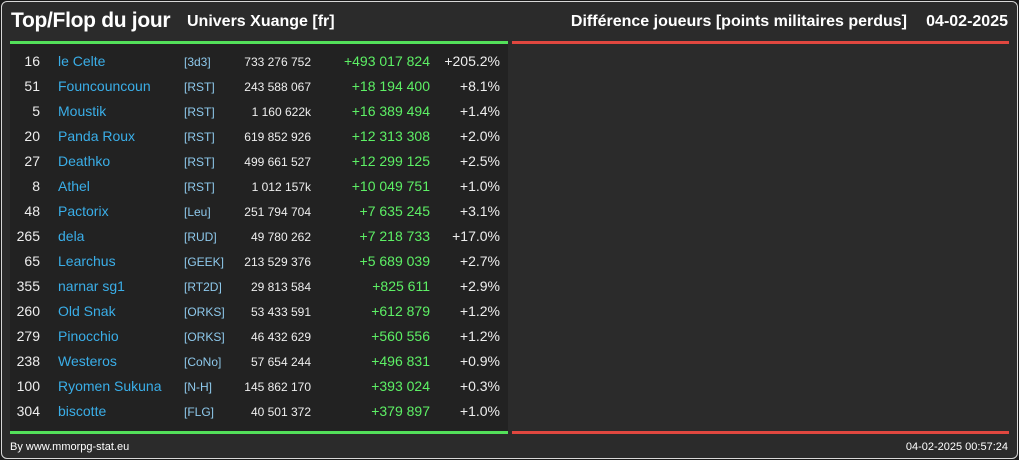 This screenshot has height=460, width=1019. I want to click on player-rank: 5, so click(36, 111).